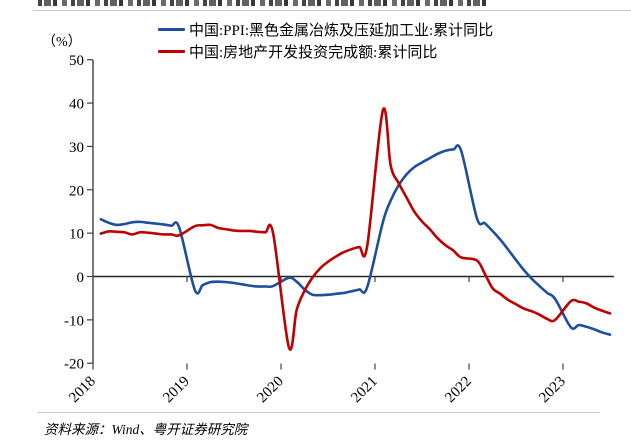  What do you see at coordinates (458, 390) in the screenshot?
I see `svg-text: 2022` at bounding box center [458, 390].